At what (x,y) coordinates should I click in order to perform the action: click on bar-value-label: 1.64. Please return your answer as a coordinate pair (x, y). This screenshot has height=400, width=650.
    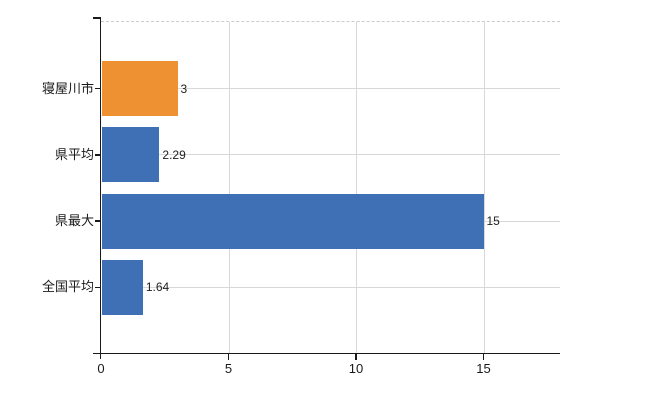
    Looking at the image, I should click on (157, 287).